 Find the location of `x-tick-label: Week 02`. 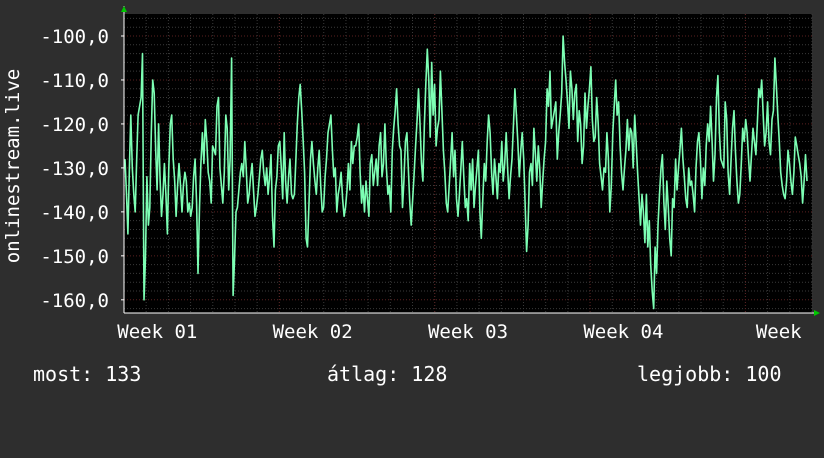

x-tick-label: Week 02 is located at coordinates (313, 332).